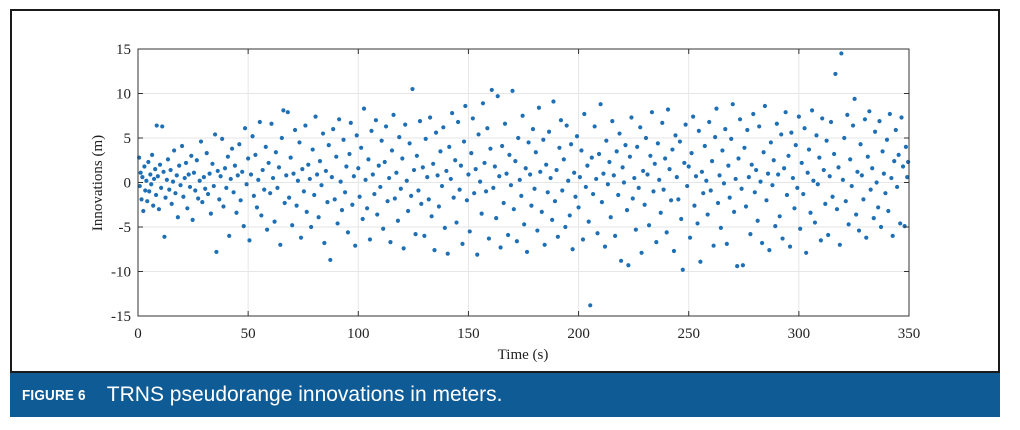 The image size is (1020, 430). What do you see at coordinates (468, 334) in the screenshot?
I see `x-tick-label: 150` at bounding box center [468, 334].